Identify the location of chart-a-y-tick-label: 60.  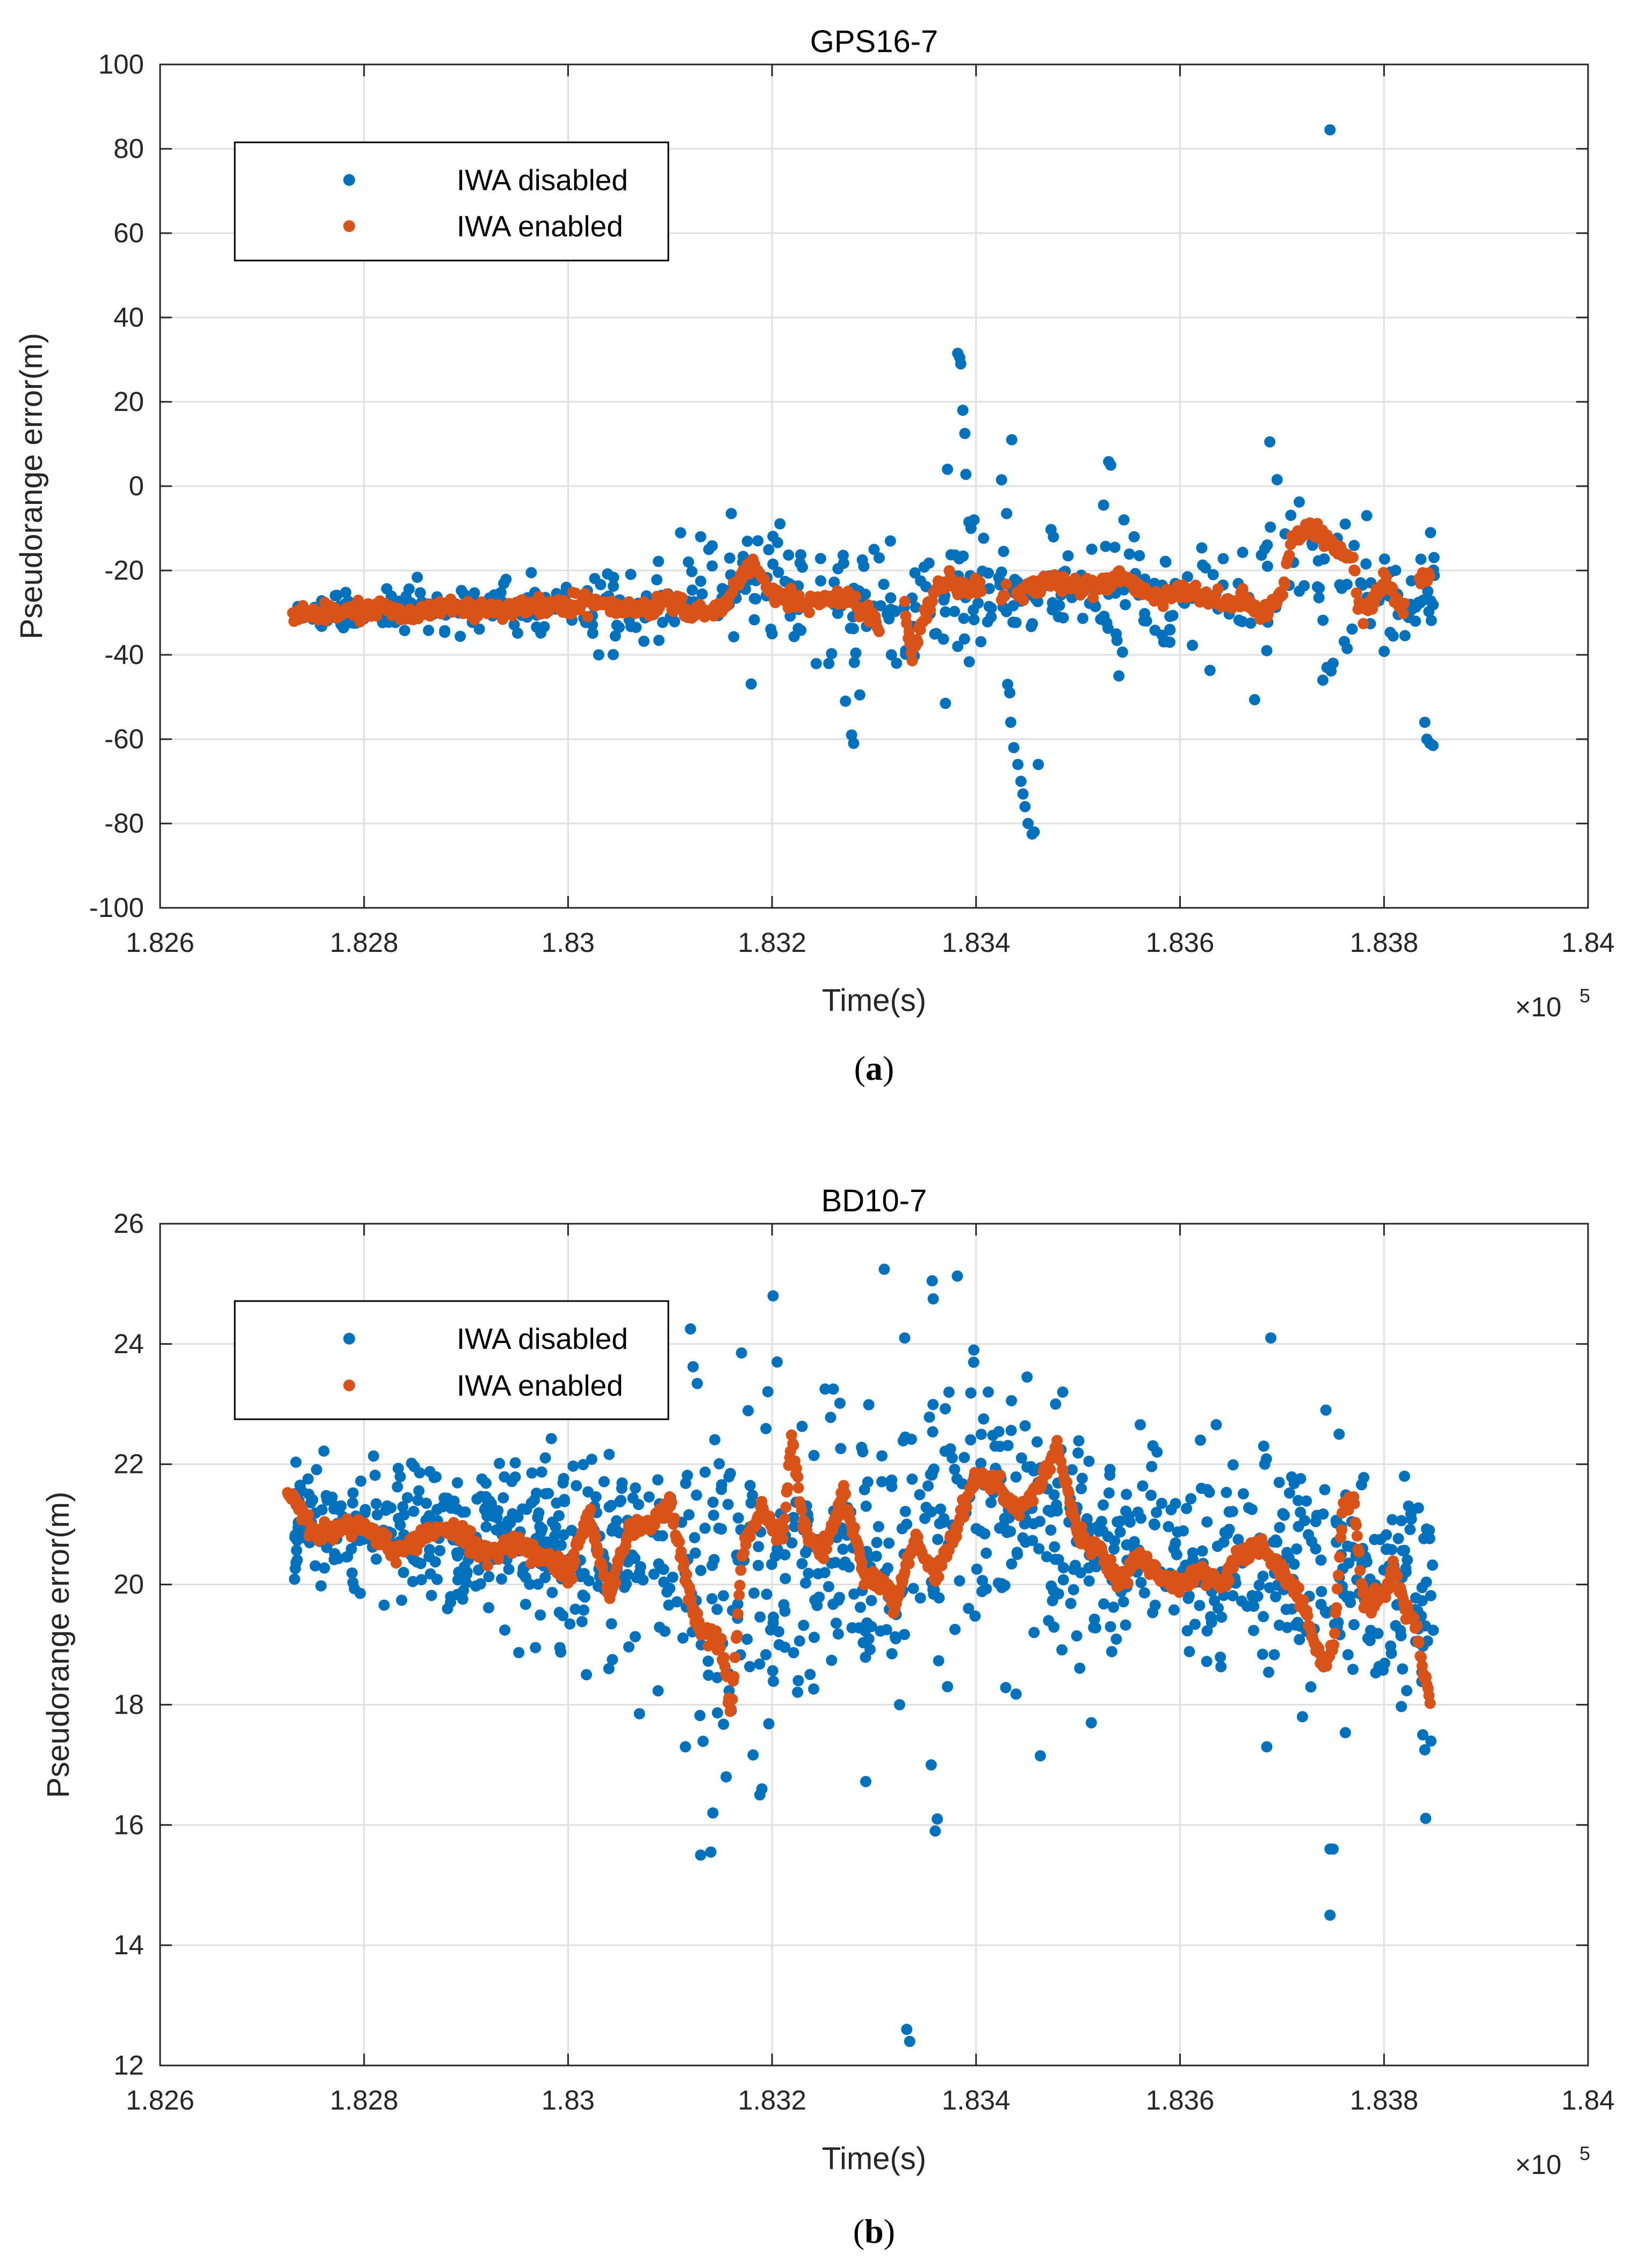
(129, 233).